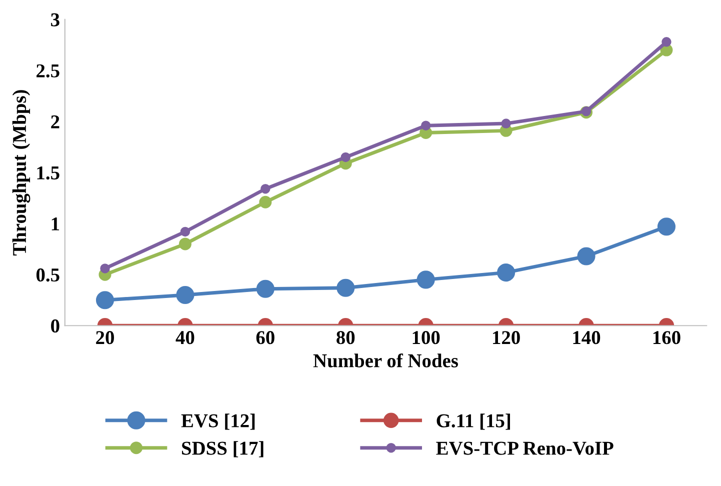 The width and height of the screenshot is (721, 486). I want to click on legend-label: EVS [12], so click(218, 422).